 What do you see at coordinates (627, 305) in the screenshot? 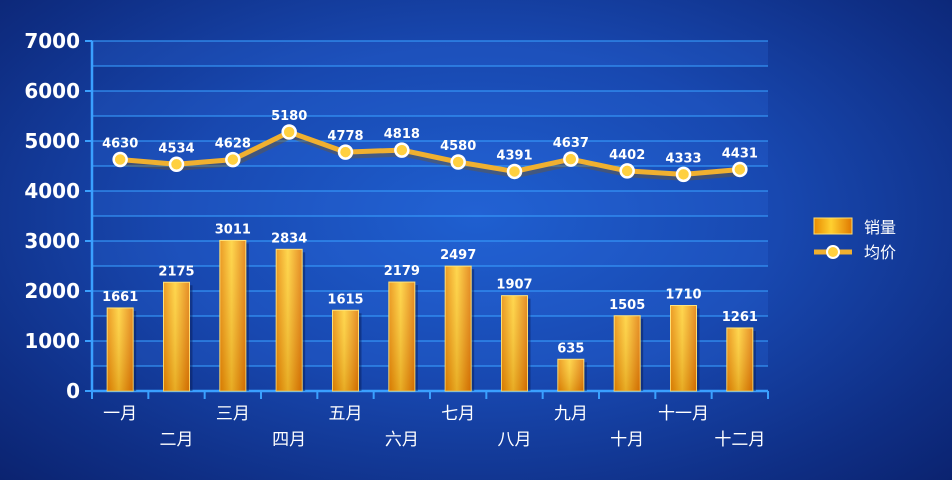
I see `bar-data-label: 1505` at bounding box center [627, 305].